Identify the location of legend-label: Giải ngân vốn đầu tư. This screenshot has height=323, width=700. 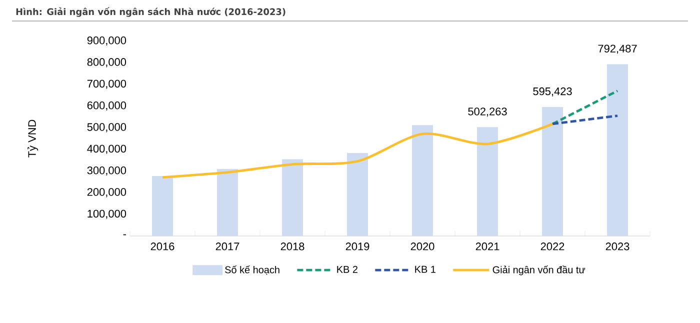
(539, 271).